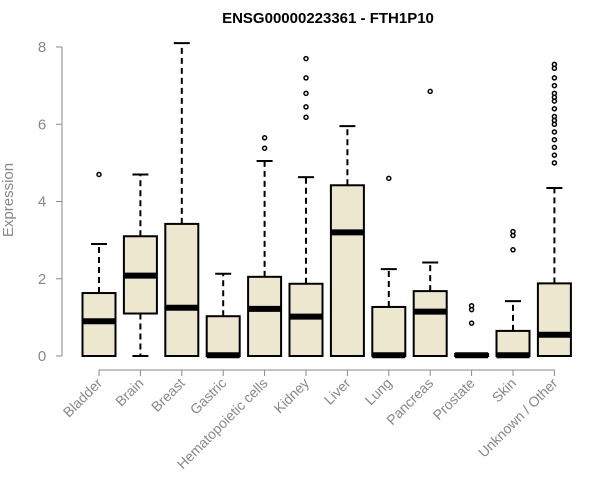 The image size is (600, 500). I want to click on x-tick-label: Skin, so click(504, 390).